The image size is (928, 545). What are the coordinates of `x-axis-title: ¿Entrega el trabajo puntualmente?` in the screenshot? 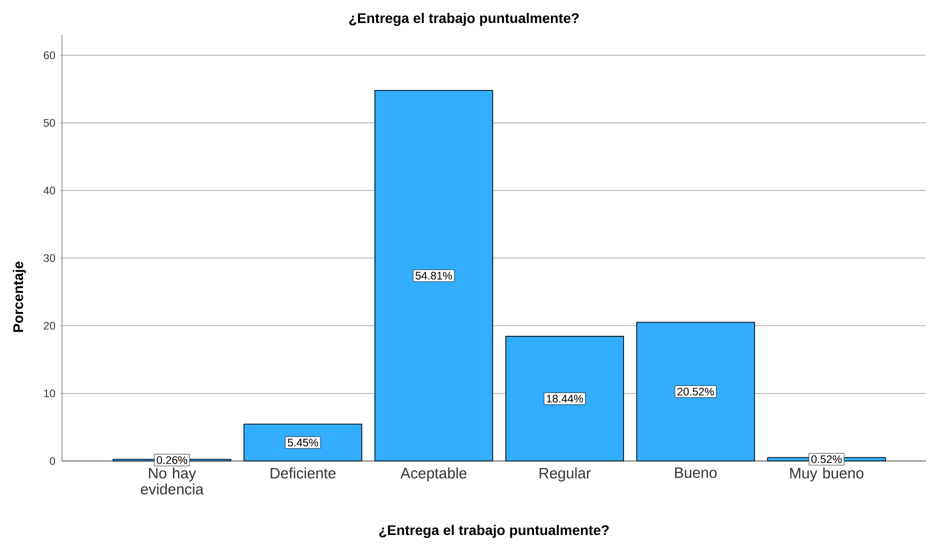 It's located at (494, 531).